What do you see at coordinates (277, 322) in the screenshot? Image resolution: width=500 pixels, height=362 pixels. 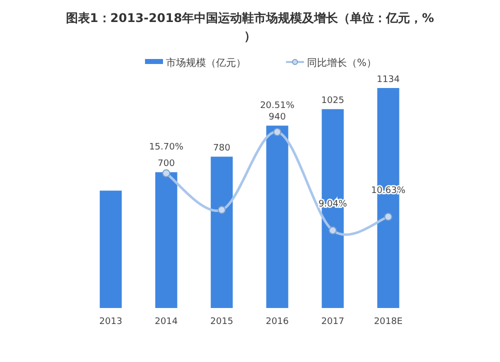 I see `x-tick-label: 2016` at bounding box center [277, 322].